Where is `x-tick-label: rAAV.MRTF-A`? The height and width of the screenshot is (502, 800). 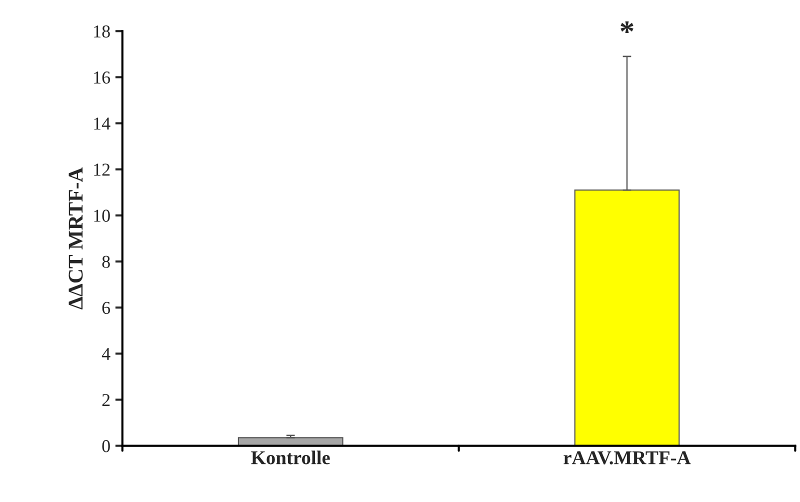 x-tick-label: rAAV.MRTF-A is located at coordinates (627, 457).